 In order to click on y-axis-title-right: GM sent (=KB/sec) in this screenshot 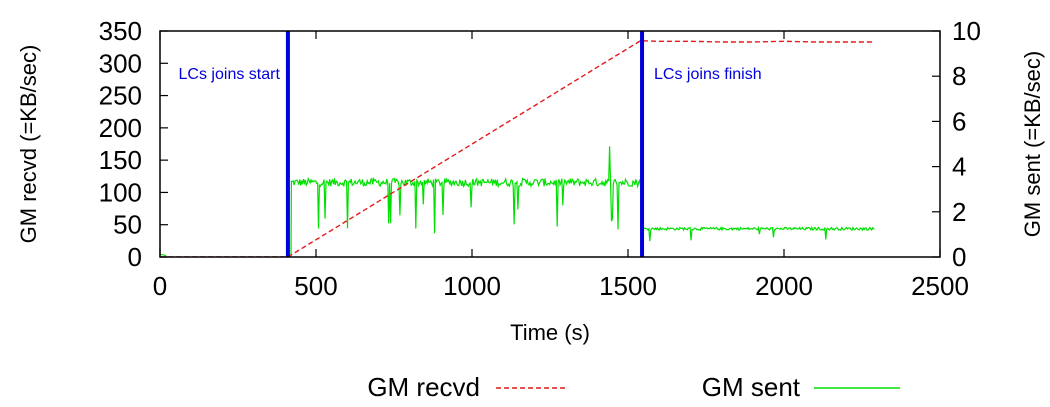, I will do `click(1032, 144)`.